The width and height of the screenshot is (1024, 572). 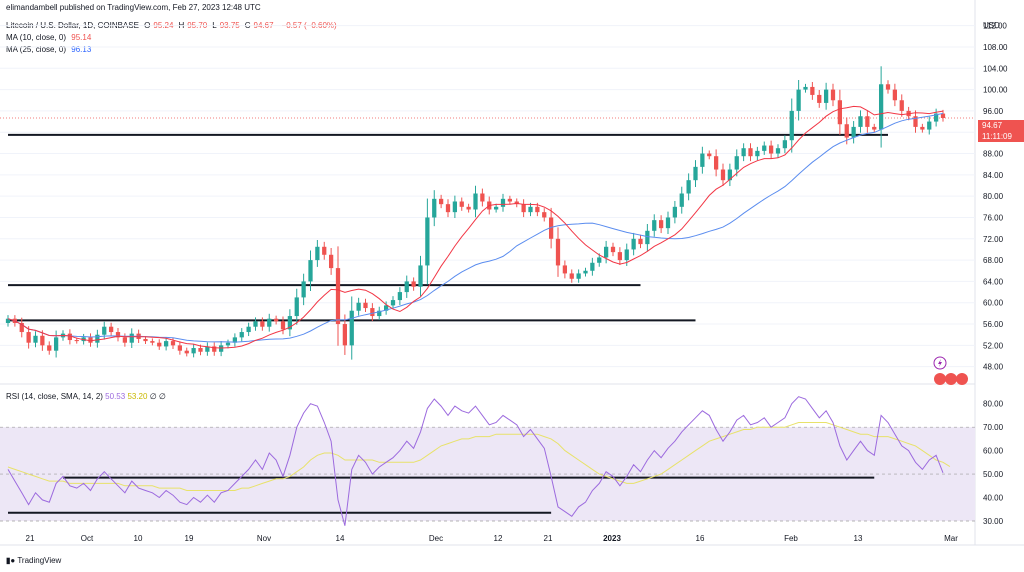 I want to click on ma25-legend: MA (25, close, 0) 96.13, so click(x=50, y=49).